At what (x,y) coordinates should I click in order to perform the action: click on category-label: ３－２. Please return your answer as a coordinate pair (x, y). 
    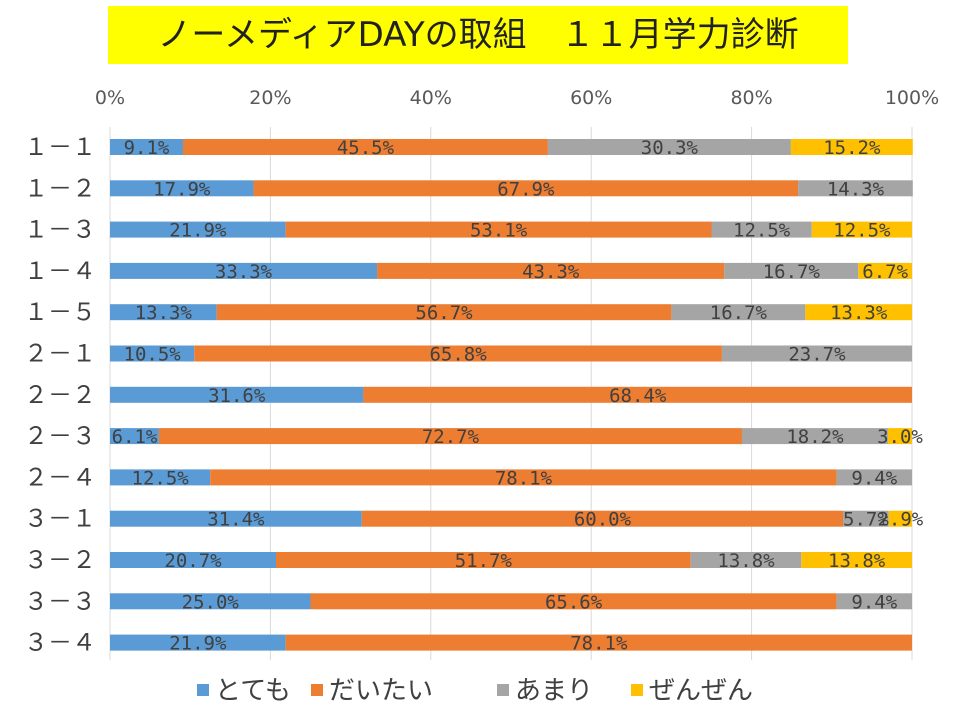
    Looking at the image, I should click on (60, 560).